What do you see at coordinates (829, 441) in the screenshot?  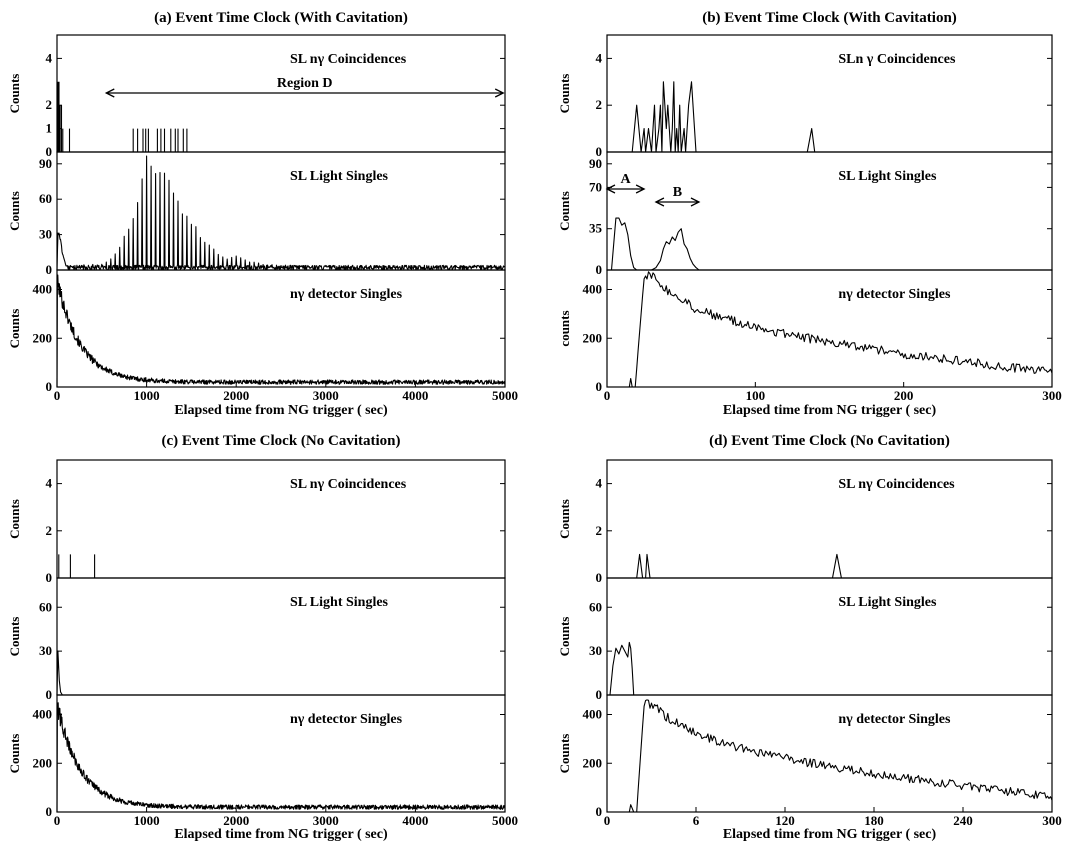 I see `chart-title: (d) Event Time Clock (No Cavitation)` at bounding box center [829, 441].